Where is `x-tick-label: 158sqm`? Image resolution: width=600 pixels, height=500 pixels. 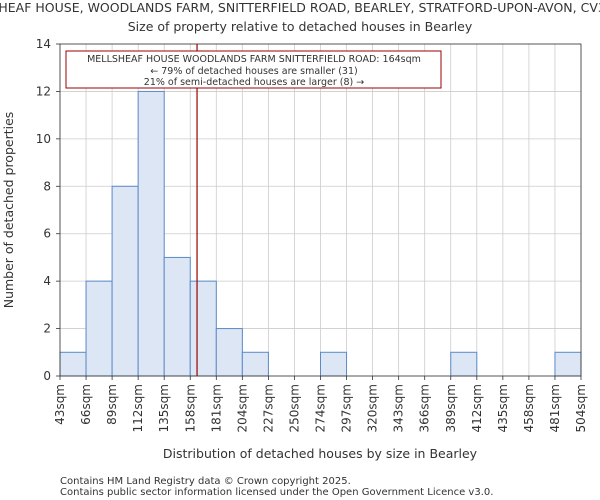 x-tick-label: 158sqm is located at coordinates (190, 408).